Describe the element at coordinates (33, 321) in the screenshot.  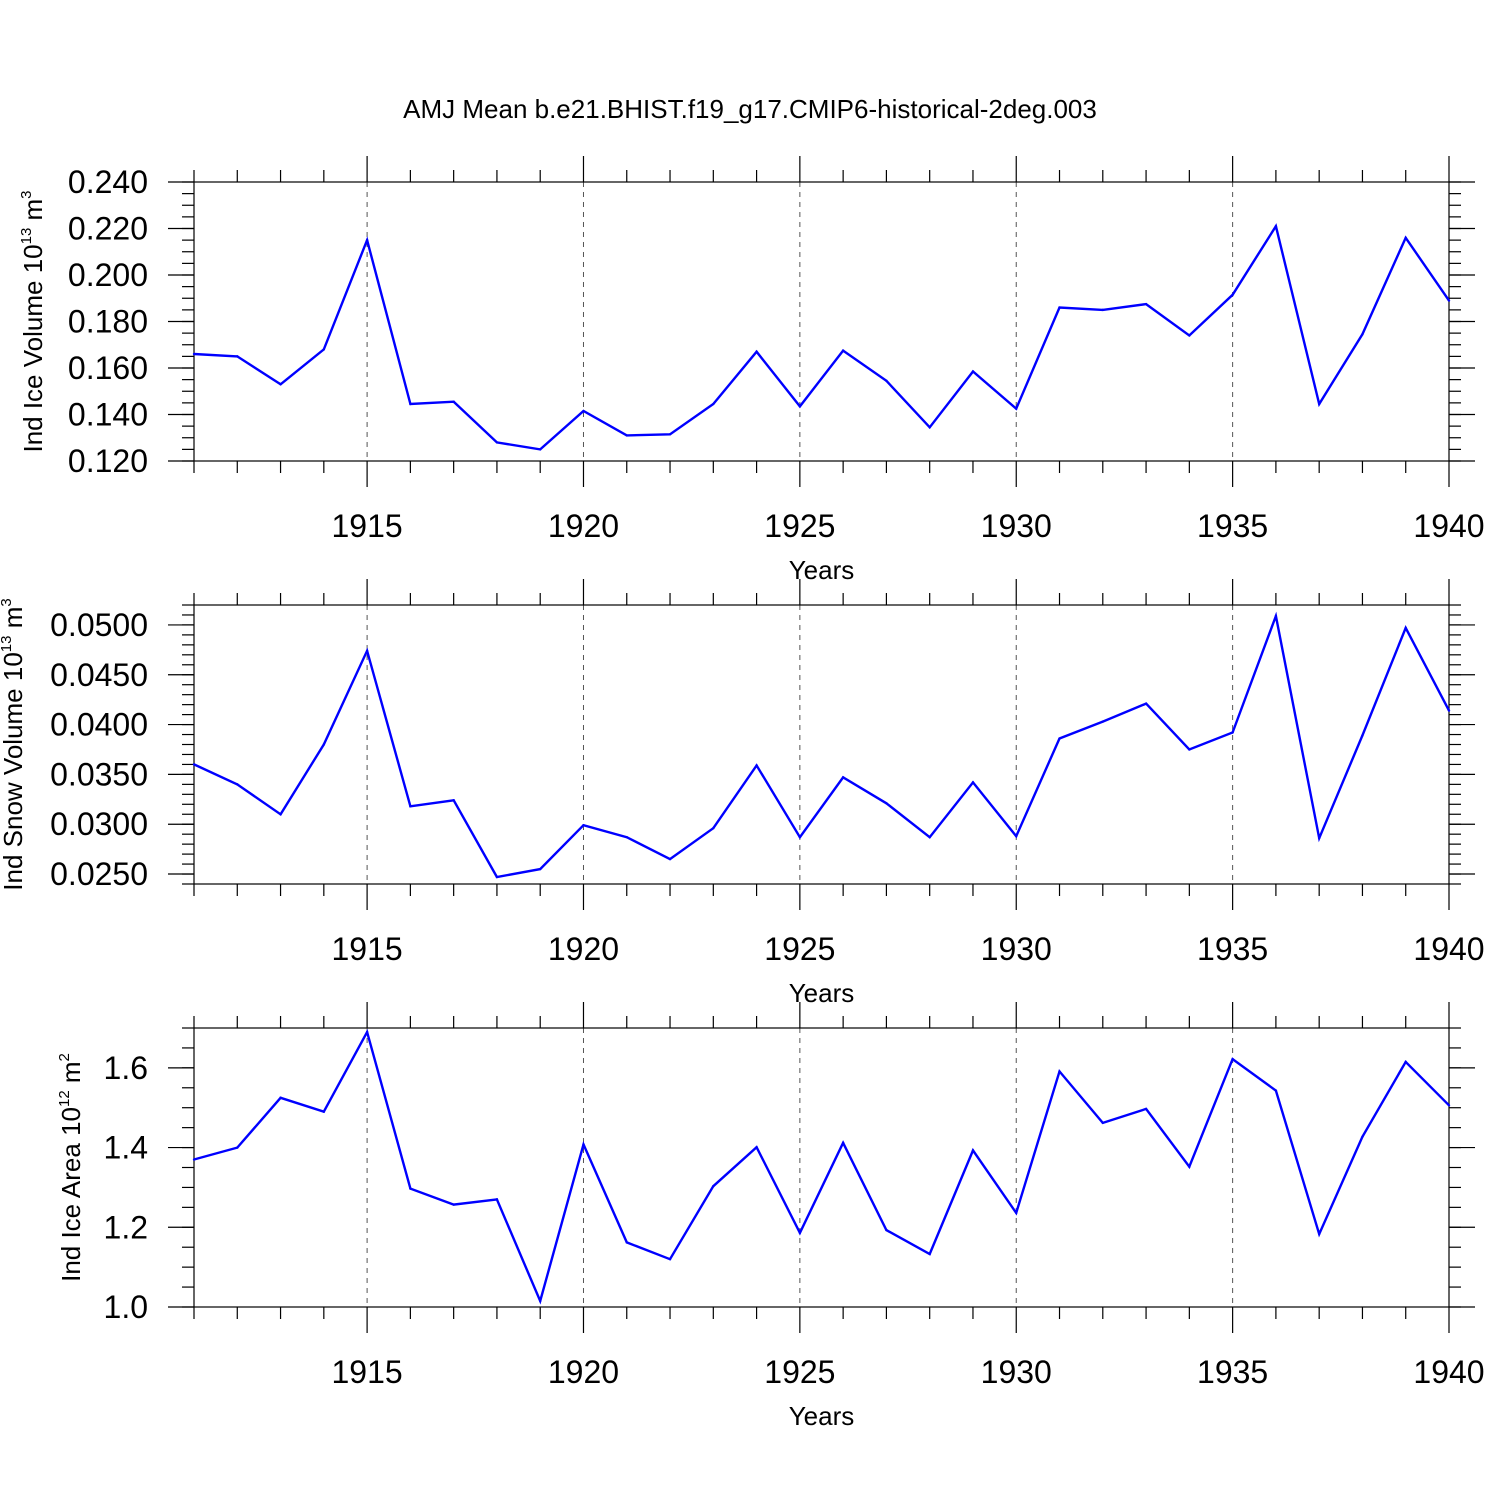
I see `y-axis-label: Ind Ice Volume 1013 m3` at that location.